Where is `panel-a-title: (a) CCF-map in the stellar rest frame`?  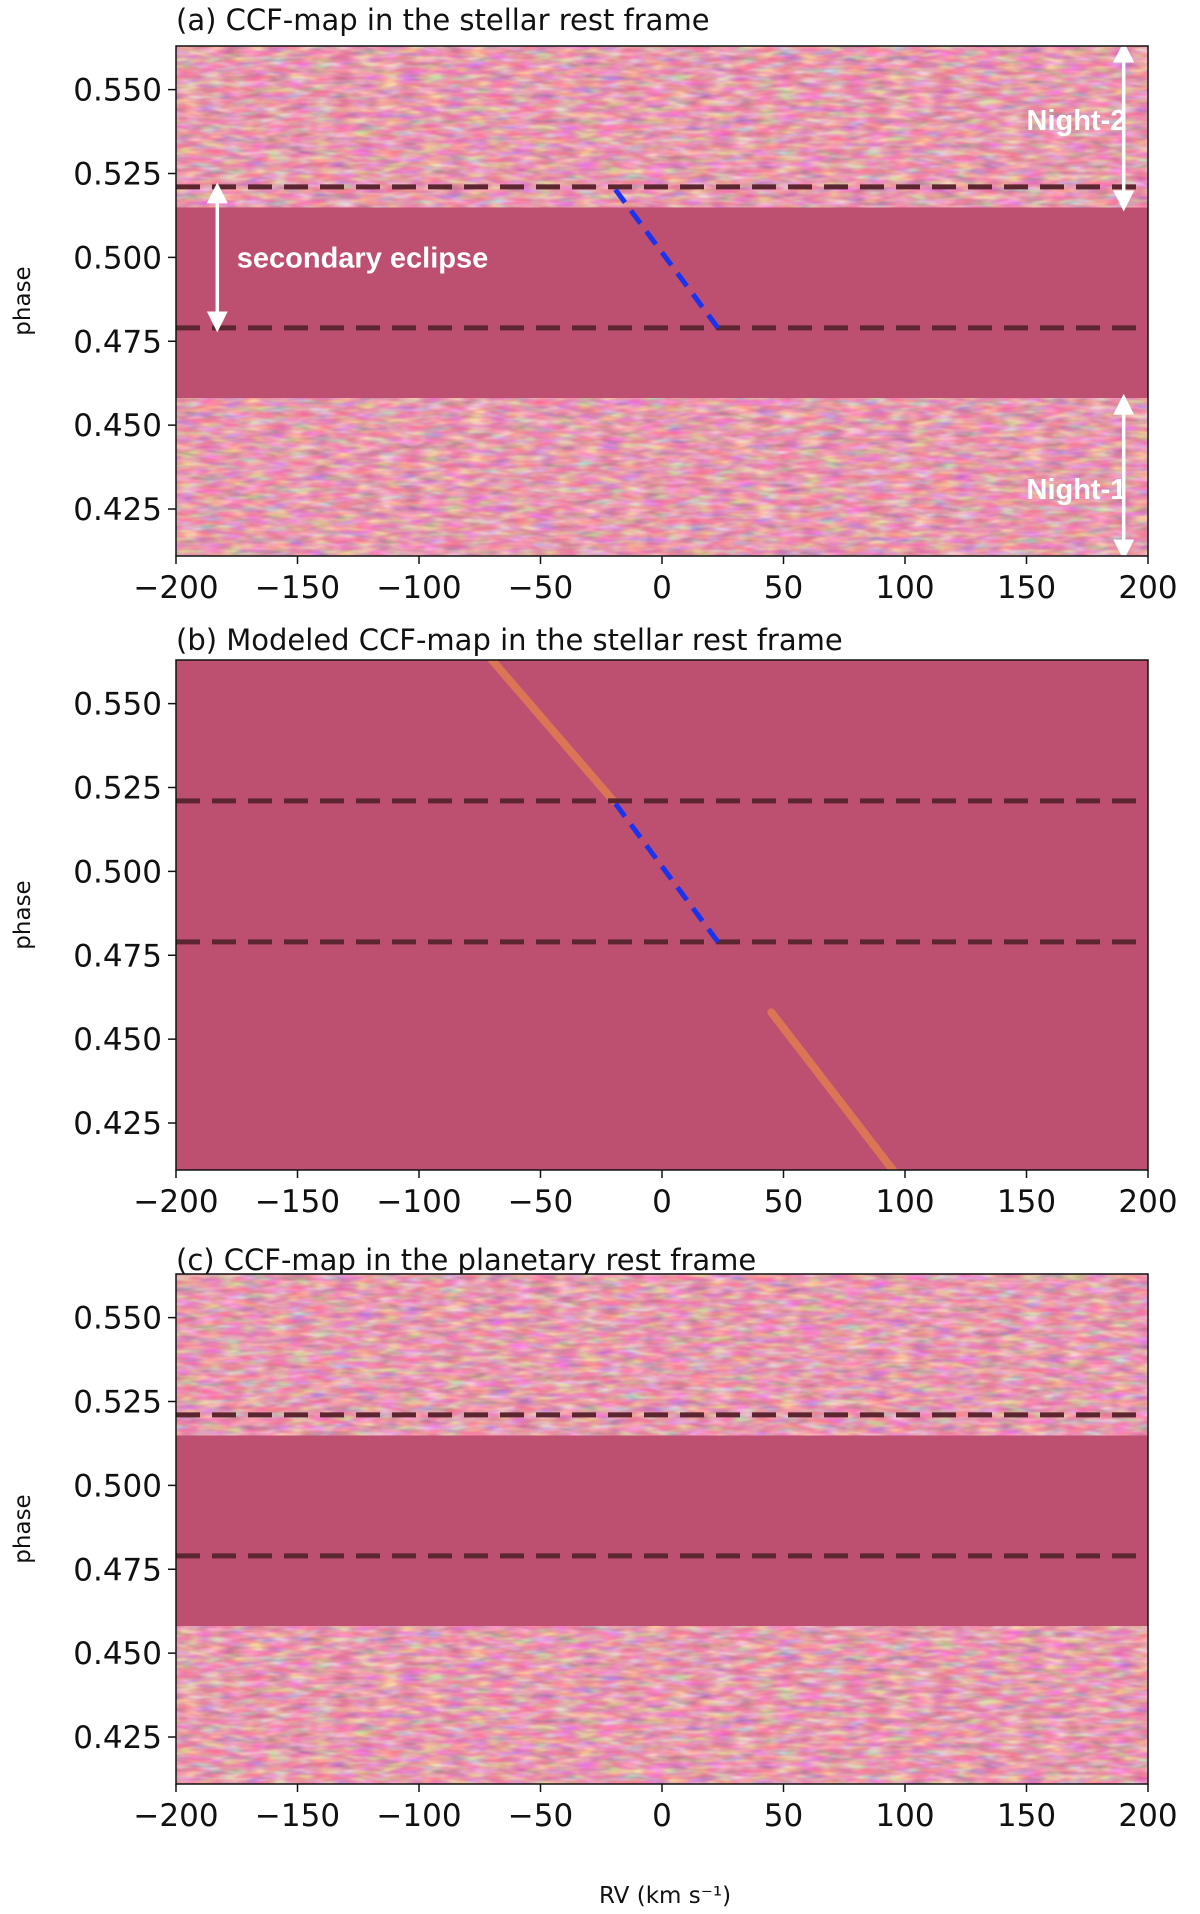
panel-a-title: (a) CCF-map in the stellar rest frame is located at coordinates (443, 20).